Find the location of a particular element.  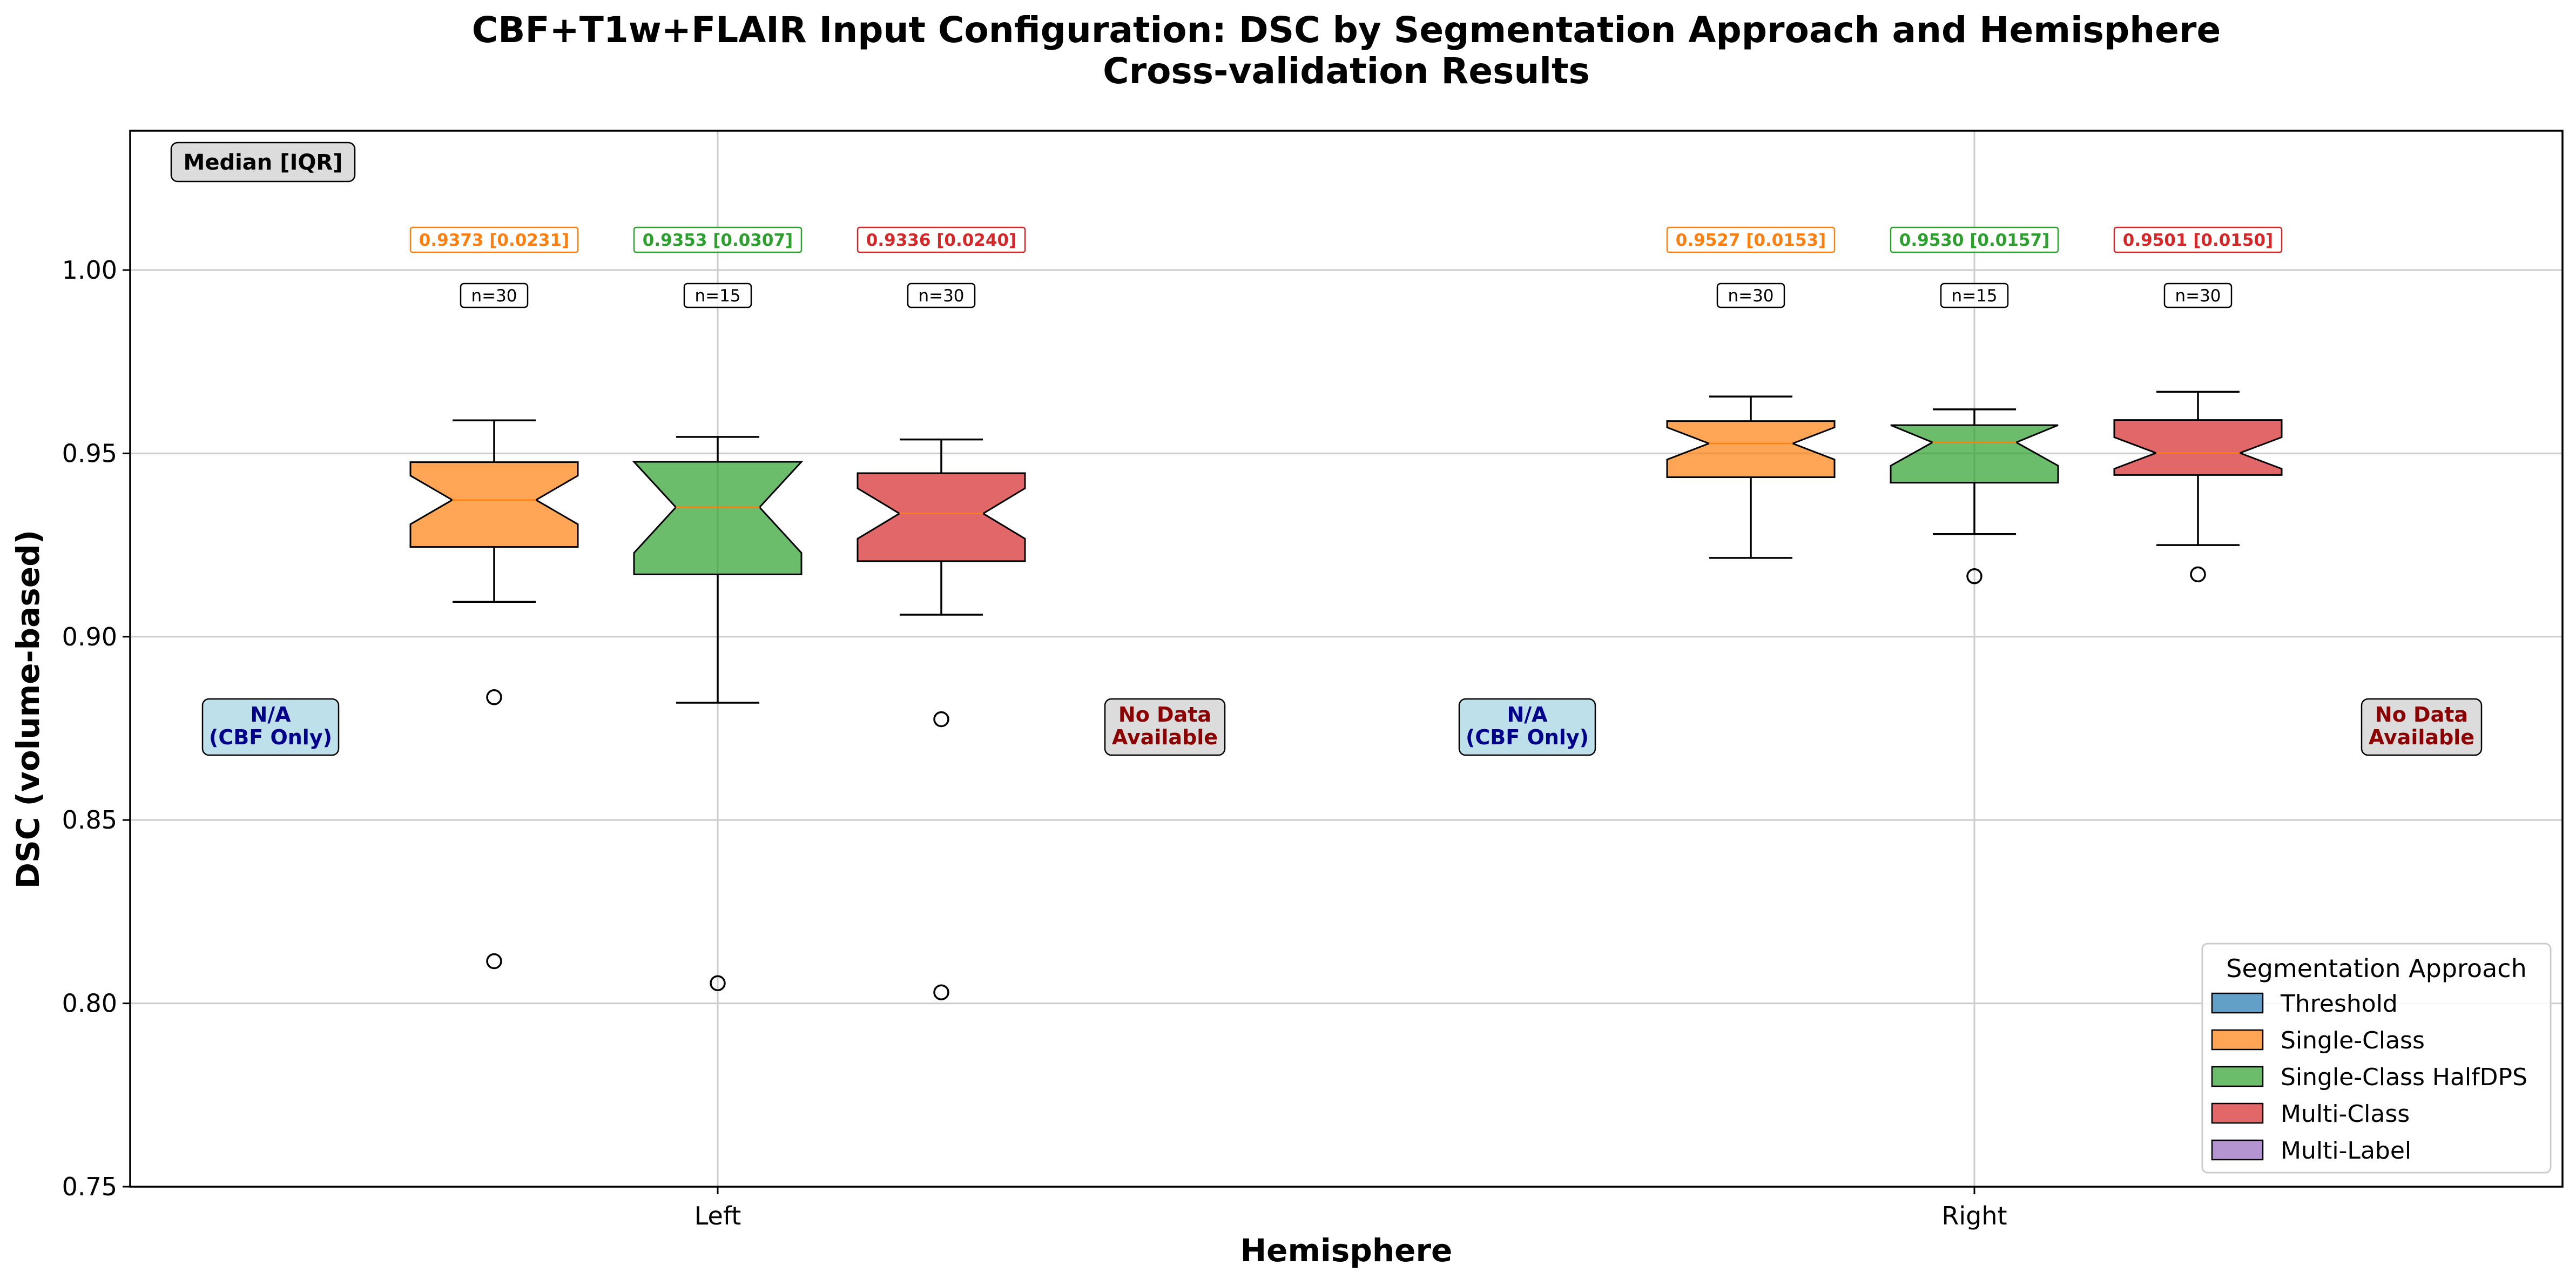

y-tick-label: 0.75 is located at coordinates (89, 1186).